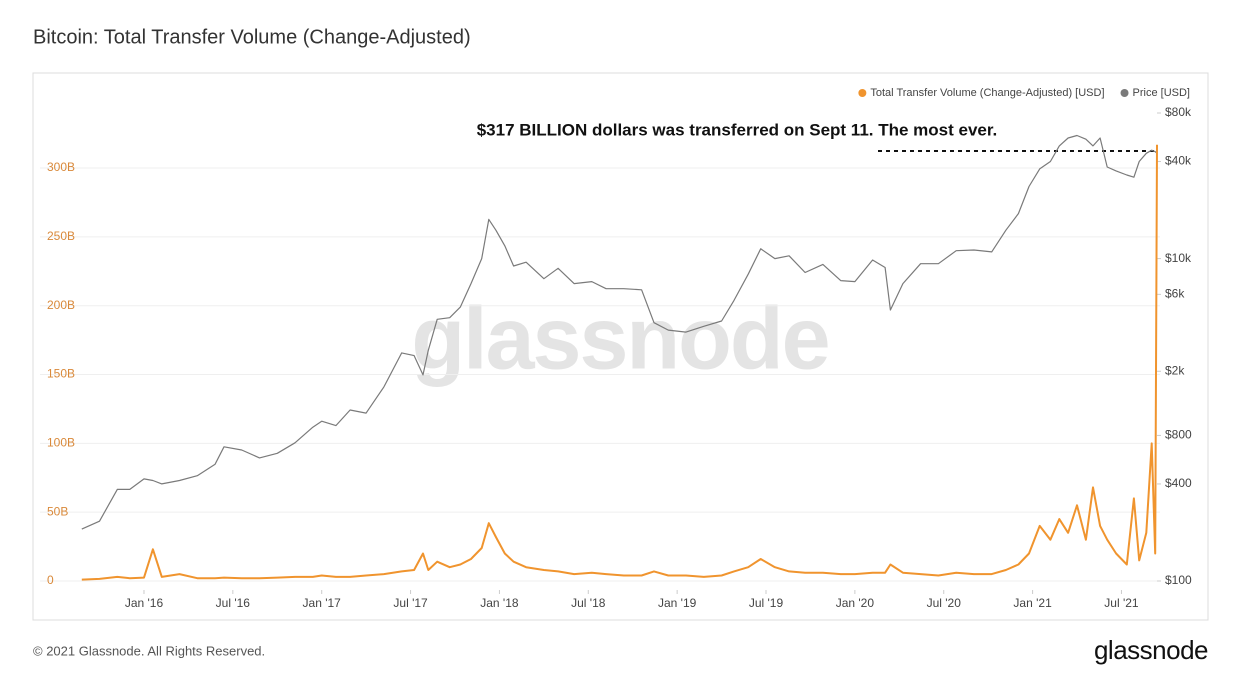 The height and width of the screenshot is (682, 1242). Describe the element at coordinates (233, 603) in the screenshot. I see `x-tick-label: Jul '16` at that location.